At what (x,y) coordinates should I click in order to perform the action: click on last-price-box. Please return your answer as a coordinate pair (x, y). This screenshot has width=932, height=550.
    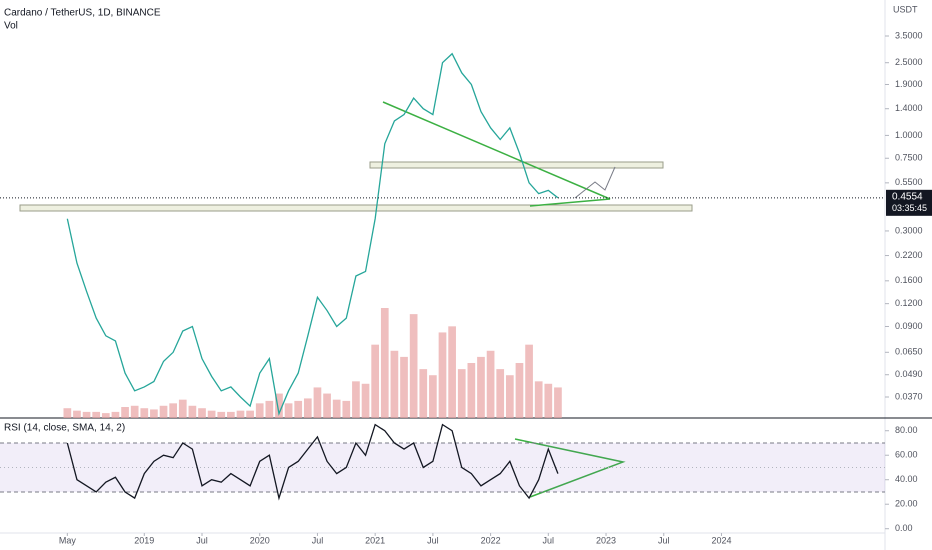
    Looking at the image, I should click on (909, 202).